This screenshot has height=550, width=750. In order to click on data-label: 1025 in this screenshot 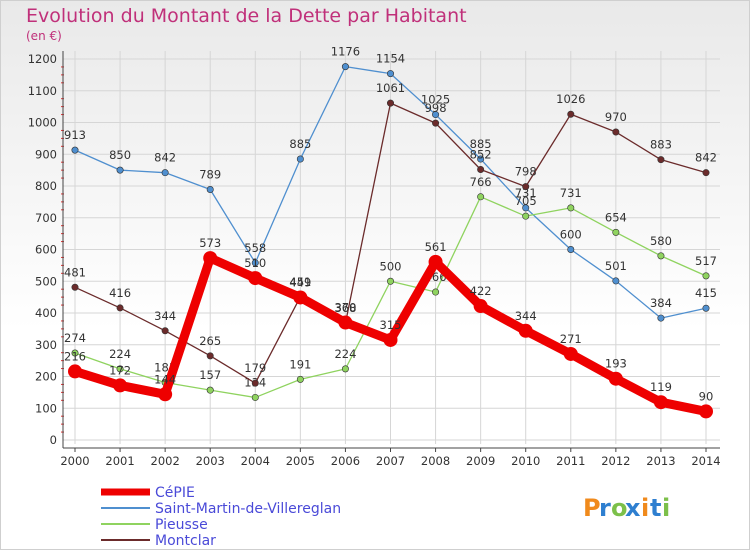, I will do `click(435, 100)`.